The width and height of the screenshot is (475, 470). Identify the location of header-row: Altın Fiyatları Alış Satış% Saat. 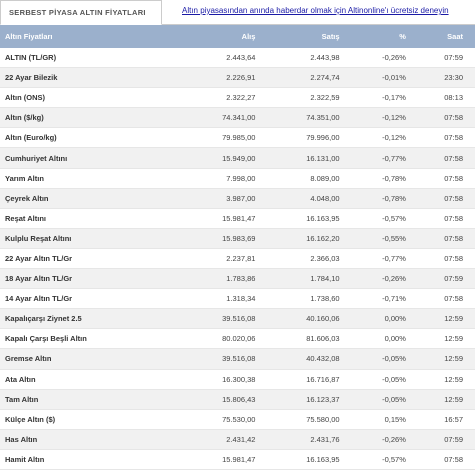
(237, 36).